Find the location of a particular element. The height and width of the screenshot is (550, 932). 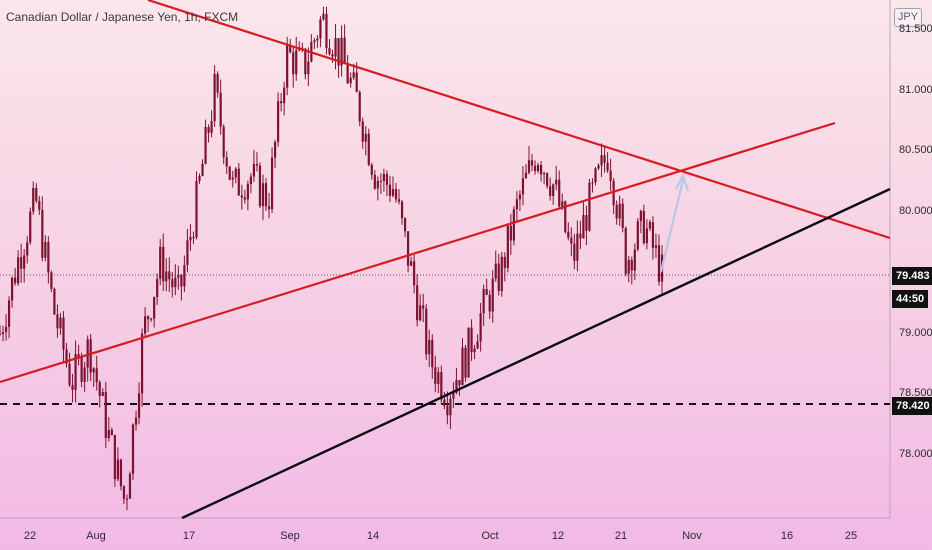

price-tick-label: 78.500 is located at coordinates (915, 393).